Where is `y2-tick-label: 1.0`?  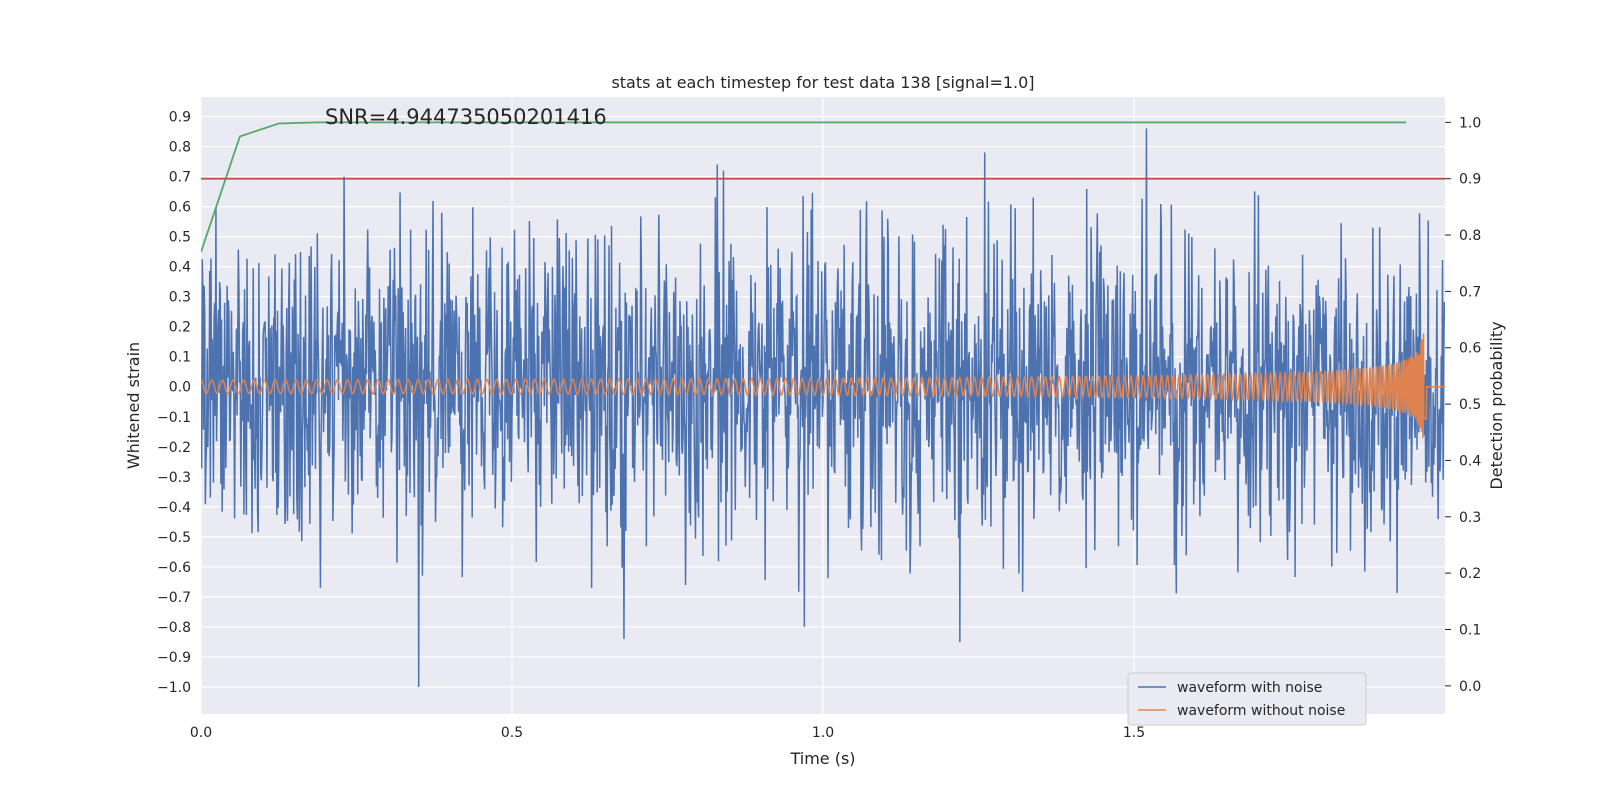
y2-tick-label: 1.0 is located at coordinates (1470, 123).